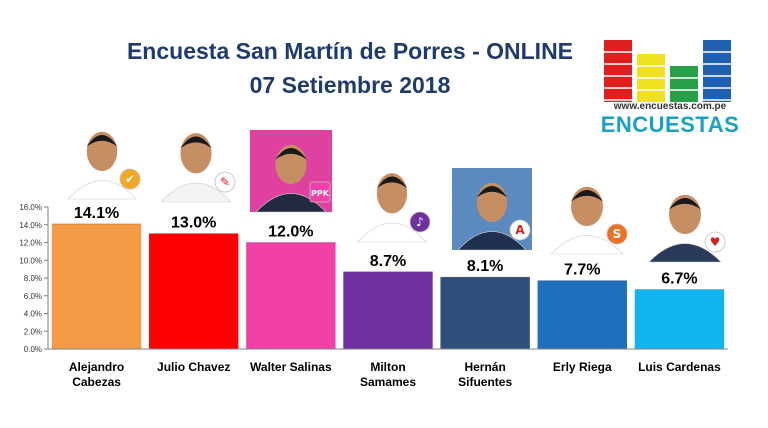  I want to click on y-tick-label: 0.0%, so click(33, 349).